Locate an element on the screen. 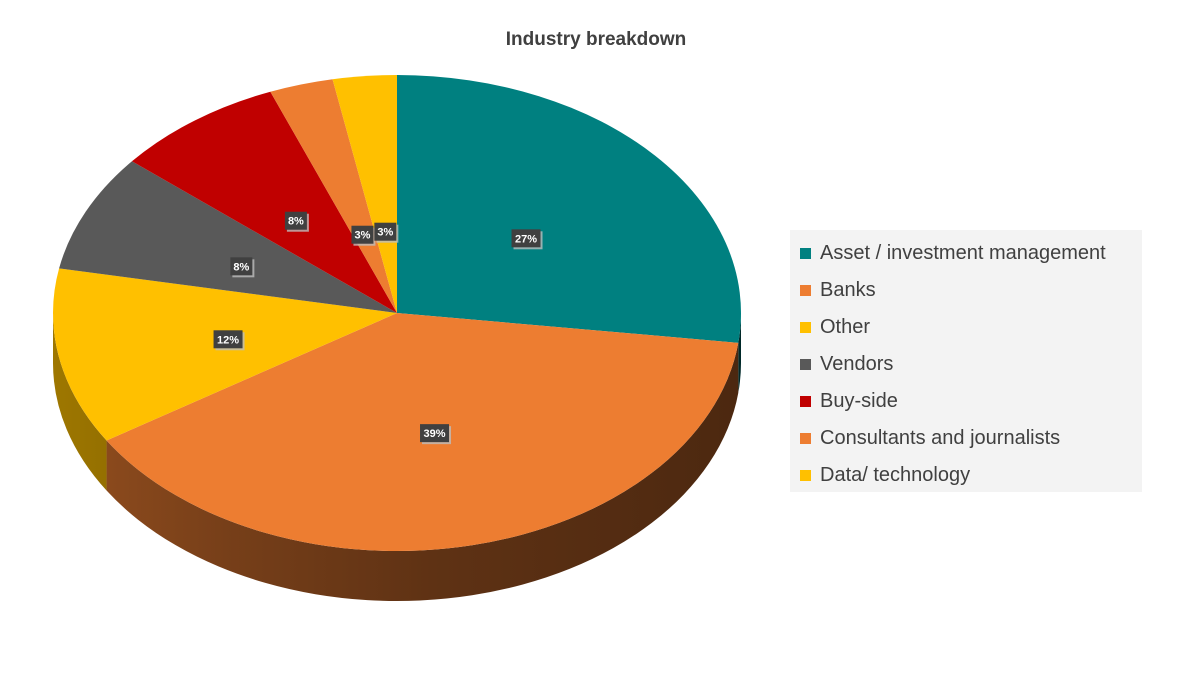 Image resolution: width=1192 pixels, height=697 pixels. legend-item: Vendors is located at coordinates (846, 364).